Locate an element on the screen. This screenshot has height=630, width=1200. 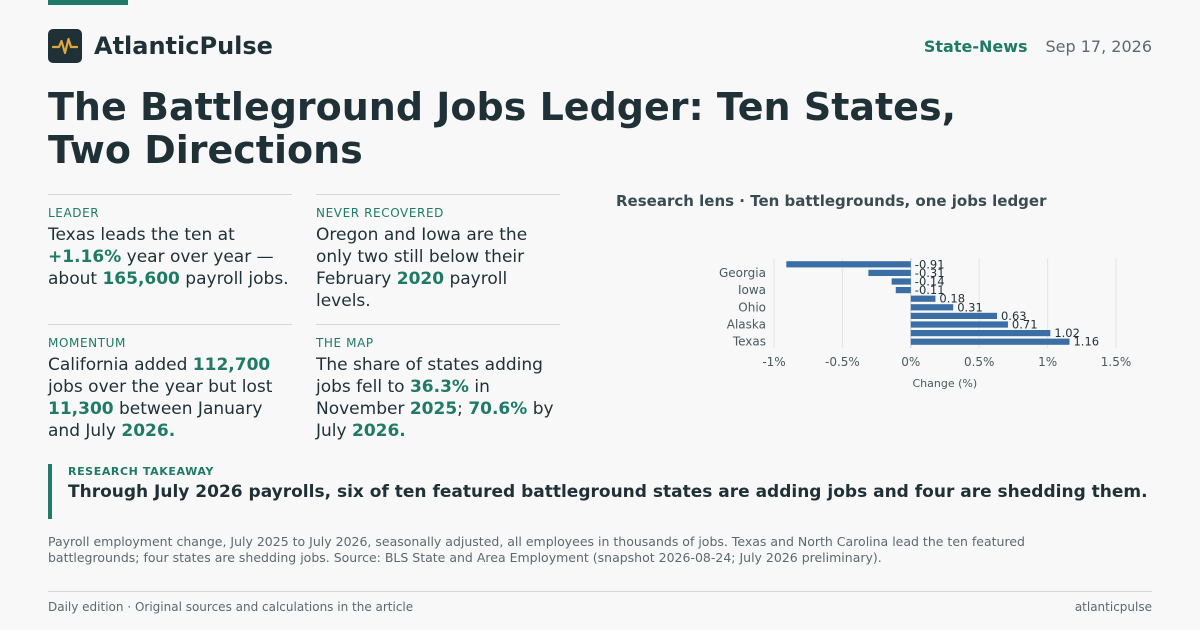
top-accent-bar is located at coordinates (88, 2).